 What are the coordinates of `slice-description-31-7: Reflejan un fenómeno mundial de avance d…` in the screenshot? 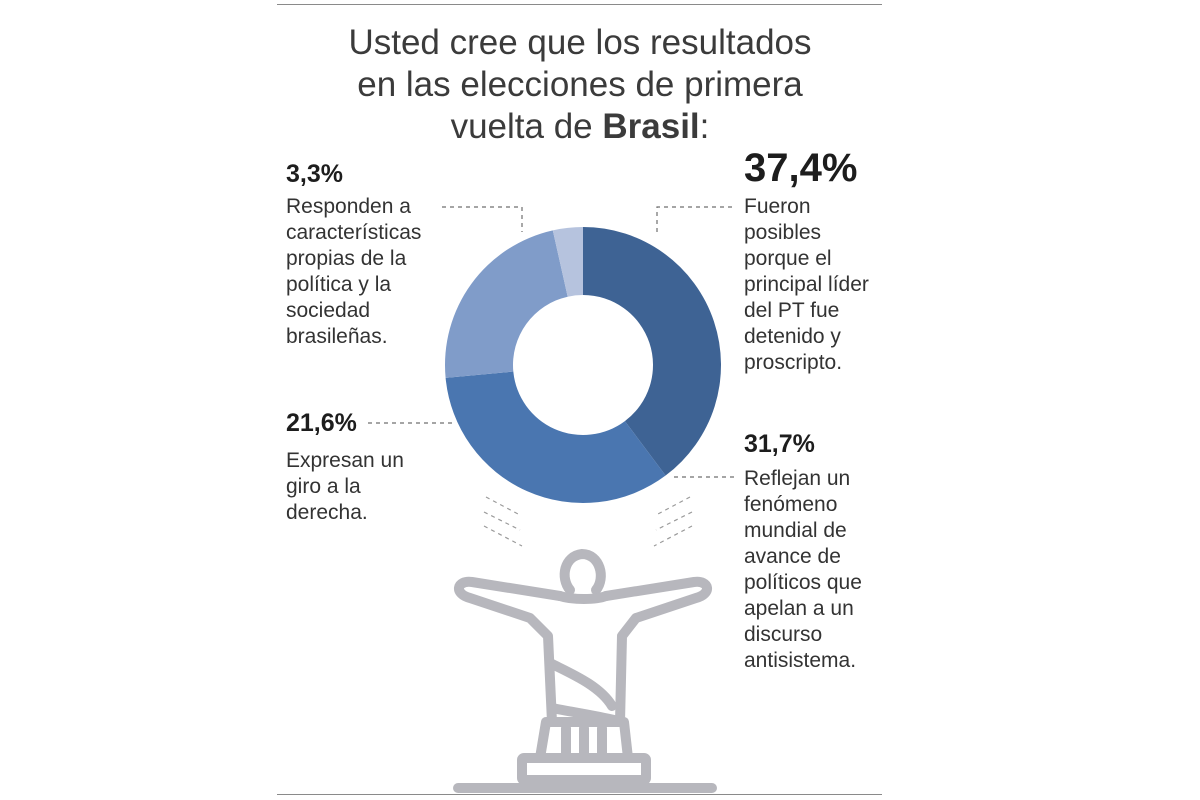 It's located at (803, 569).